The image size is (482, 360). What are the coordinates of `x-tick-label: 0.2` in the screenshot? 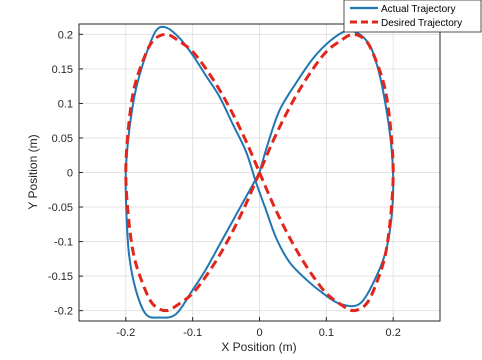 It's located at (393, 333).